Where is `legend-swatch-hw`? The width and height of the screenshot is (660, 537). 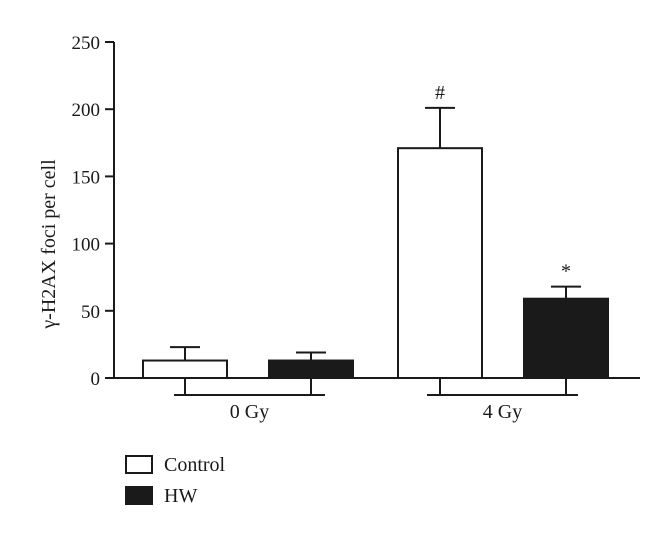 legend-swatch-hw is located at coordinates (139, 495).